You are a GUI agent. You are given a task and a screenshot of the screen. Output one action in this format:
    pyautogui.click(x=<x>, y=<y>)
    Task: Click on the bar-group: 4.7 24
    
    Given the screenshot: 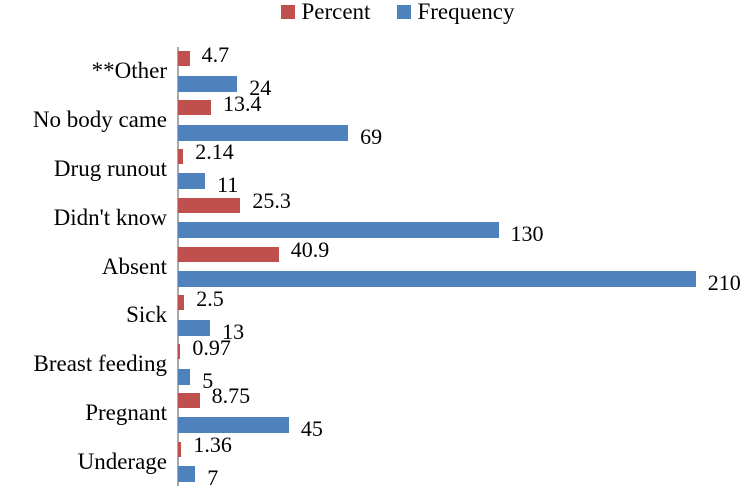 What is the action you would take?
    pyautogui.click(x=464, y=70)
    